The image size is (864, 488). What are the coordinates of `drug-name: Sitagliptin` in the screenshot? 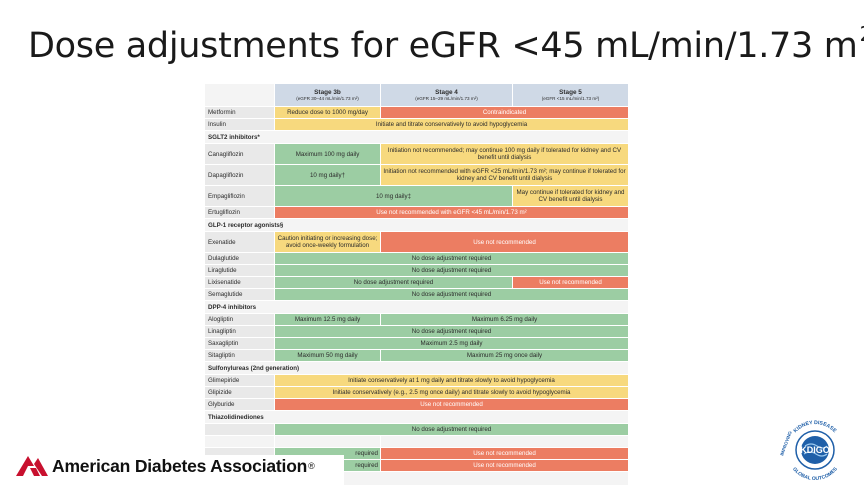 It's located at (239, 355).